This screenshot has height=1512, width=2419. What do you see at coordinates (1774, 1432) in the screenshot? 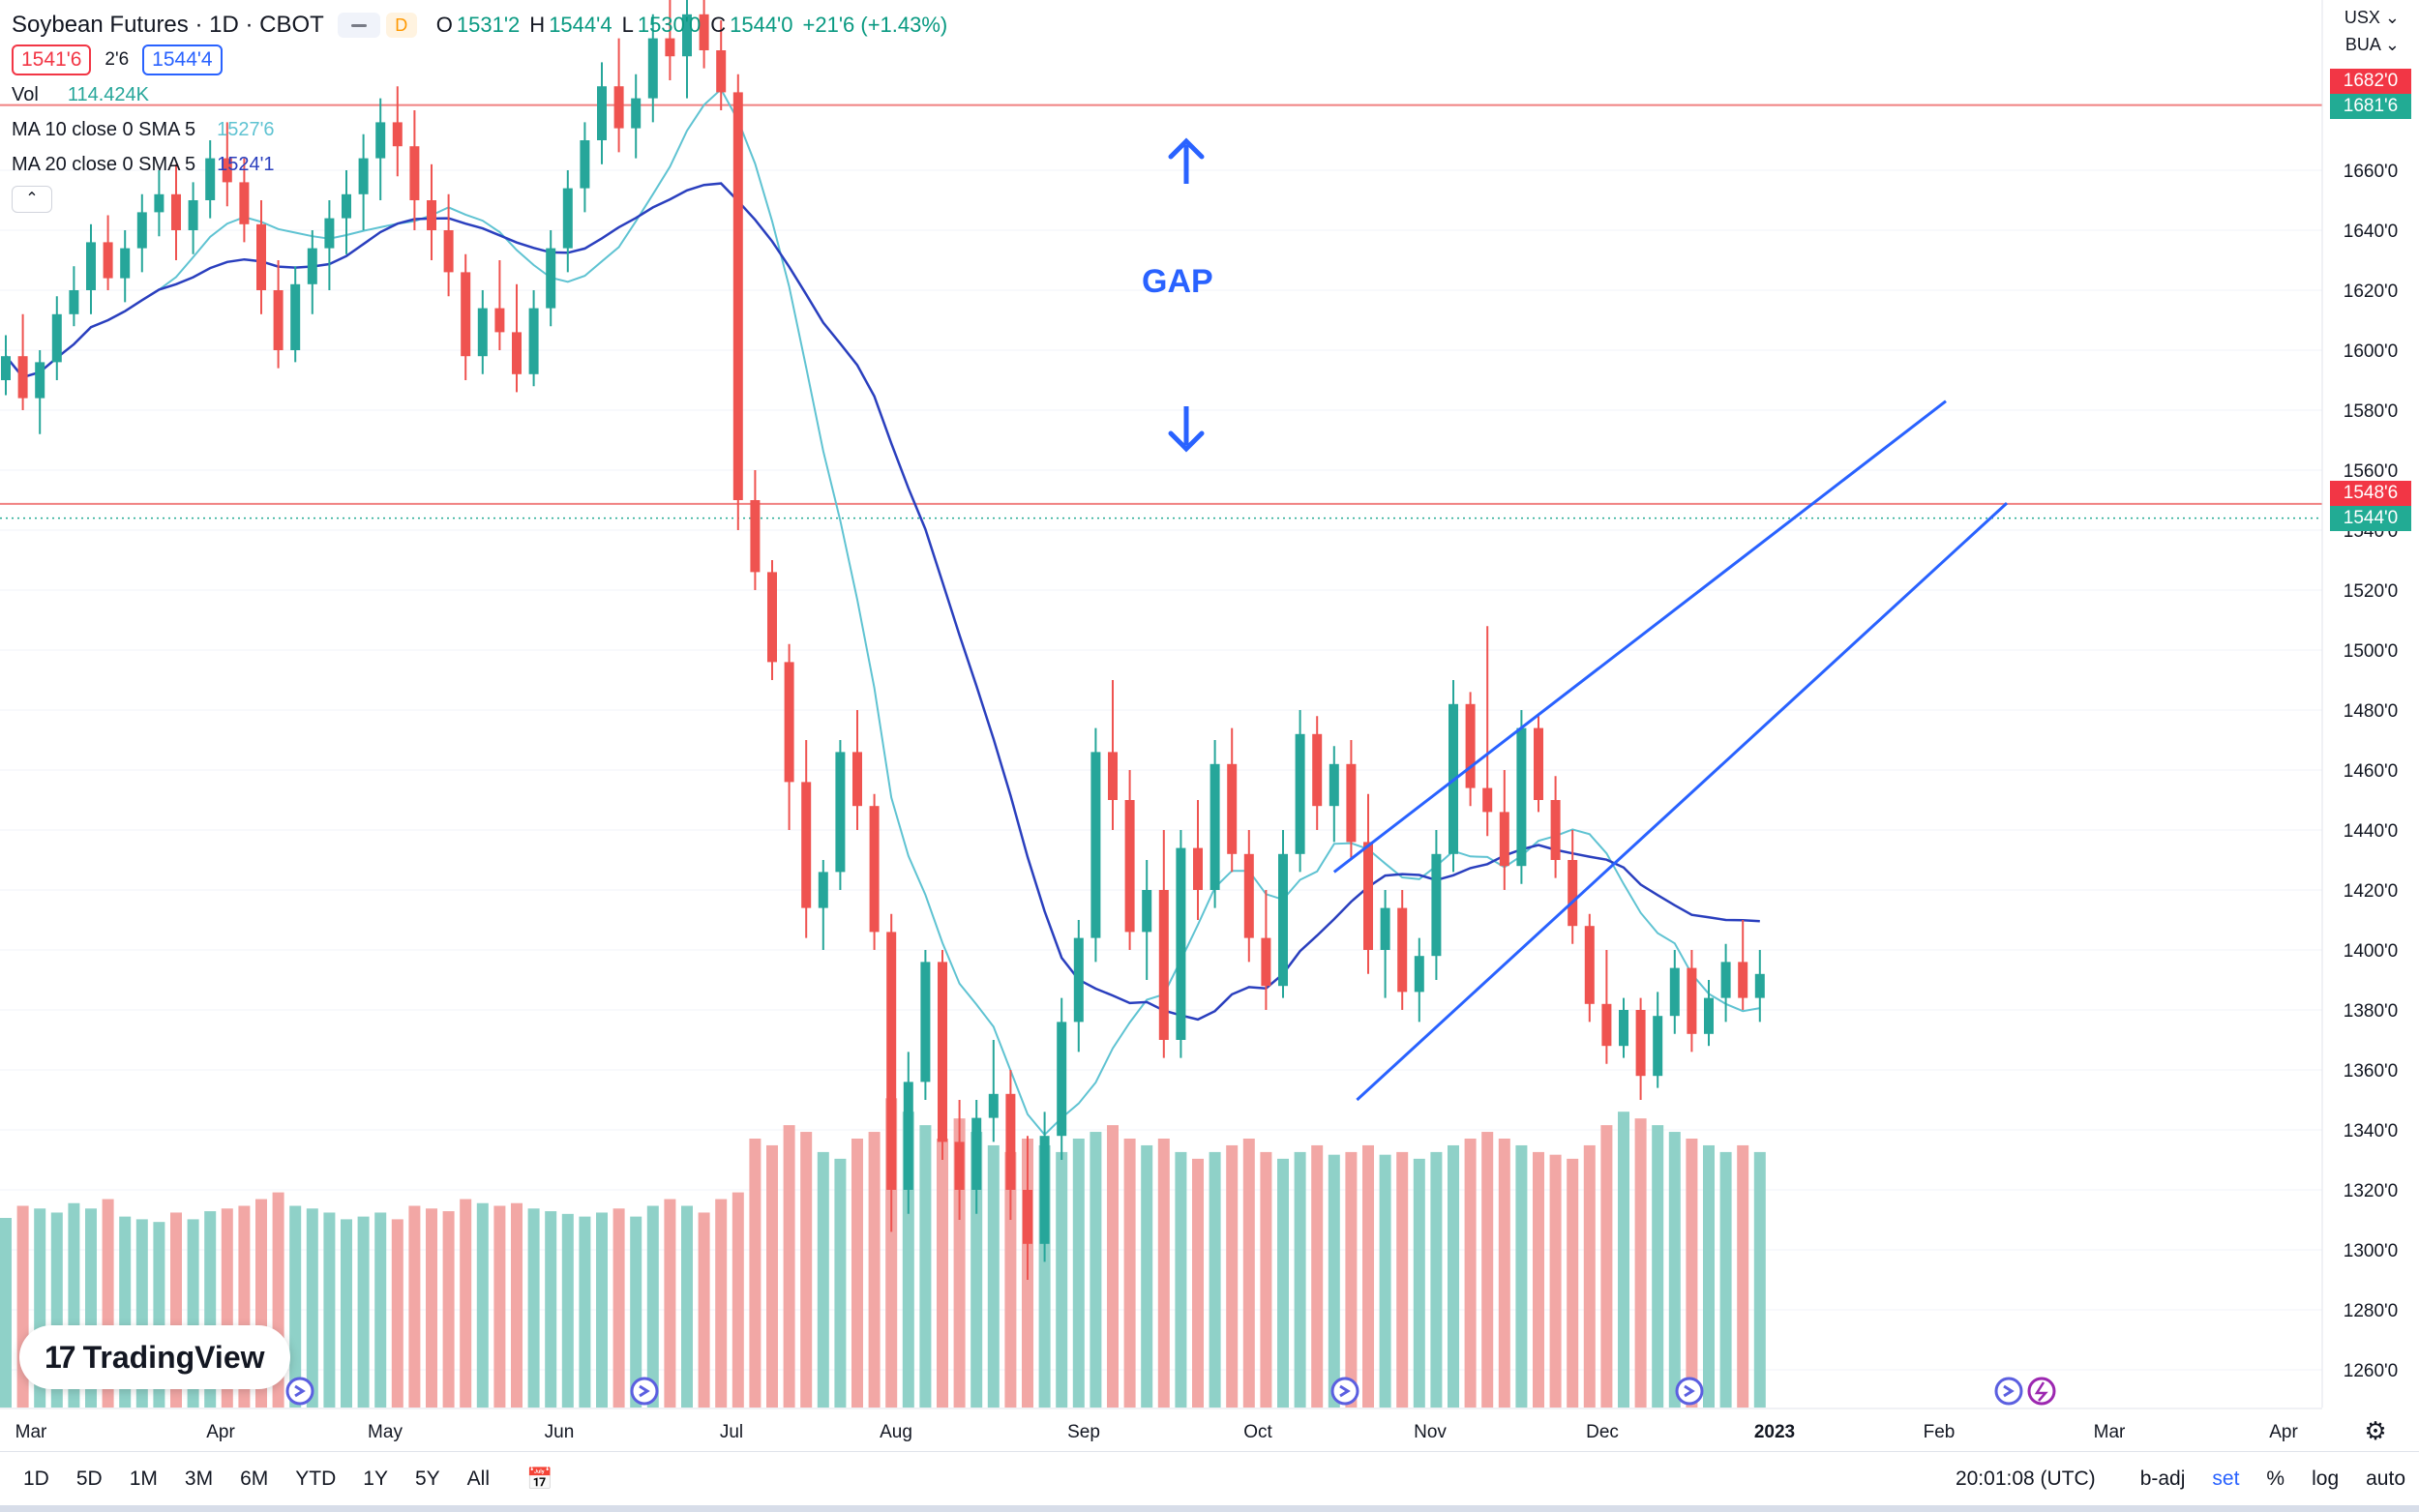
I see `time-tick-label: 2023` at bounding box center [1774, 1432].